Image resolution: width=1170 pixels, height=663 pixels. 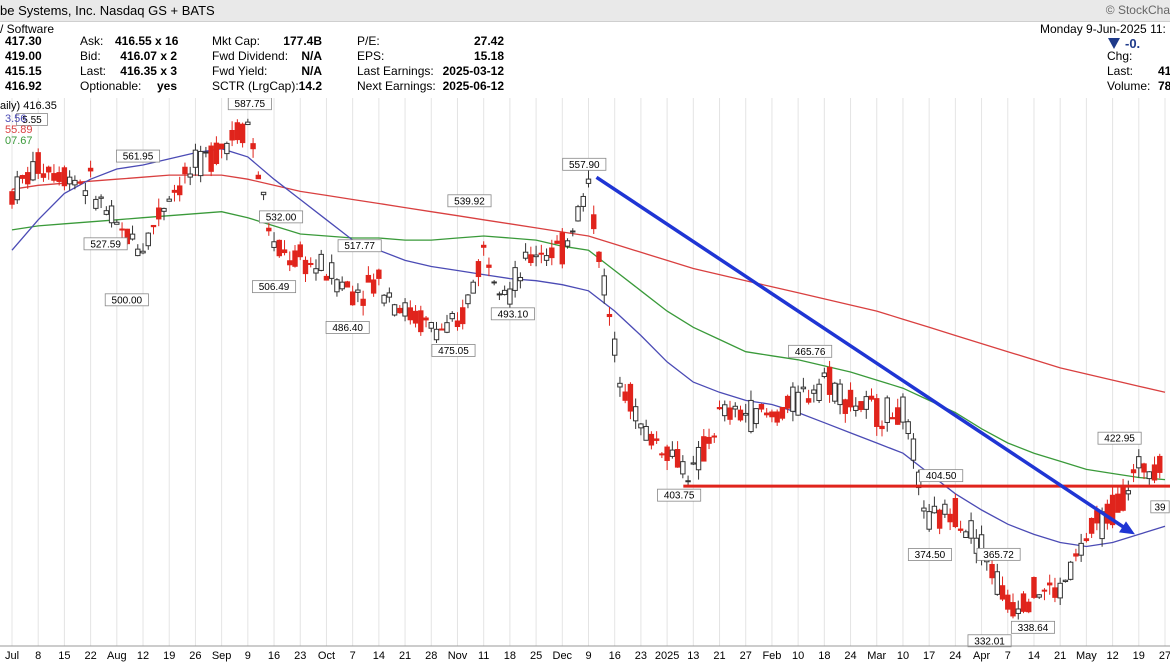 What do you see at coordinates (326, 656) in the screenshot?
I see `x-tick-label: Oct` at bounding box center [326, 656].